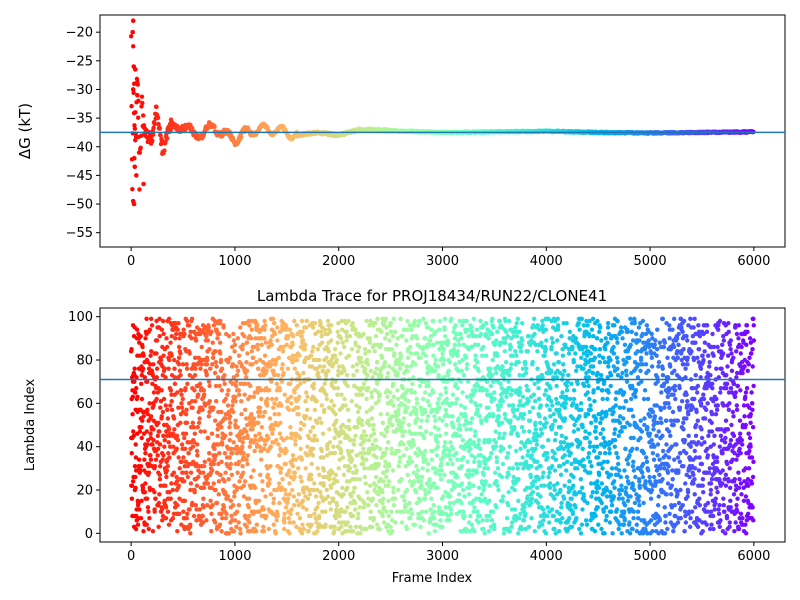 The image size is (800, 600). What do you see at coordinates (134, 84) in the screenshot?
I see `delta-g-outlier-point` at bounding box center [134, 84].